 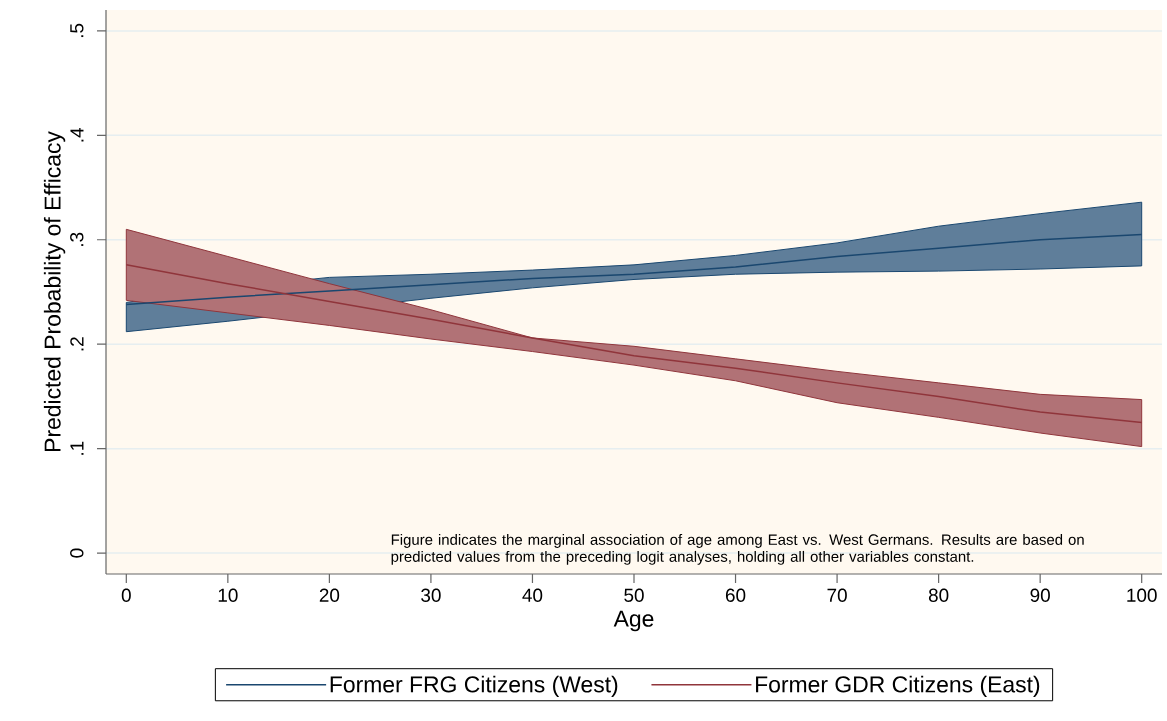 What do you see at coordinates (1040, 595) in the screenshot?
I see `x-tick-label: 90` at bounding box center [1040, 595].